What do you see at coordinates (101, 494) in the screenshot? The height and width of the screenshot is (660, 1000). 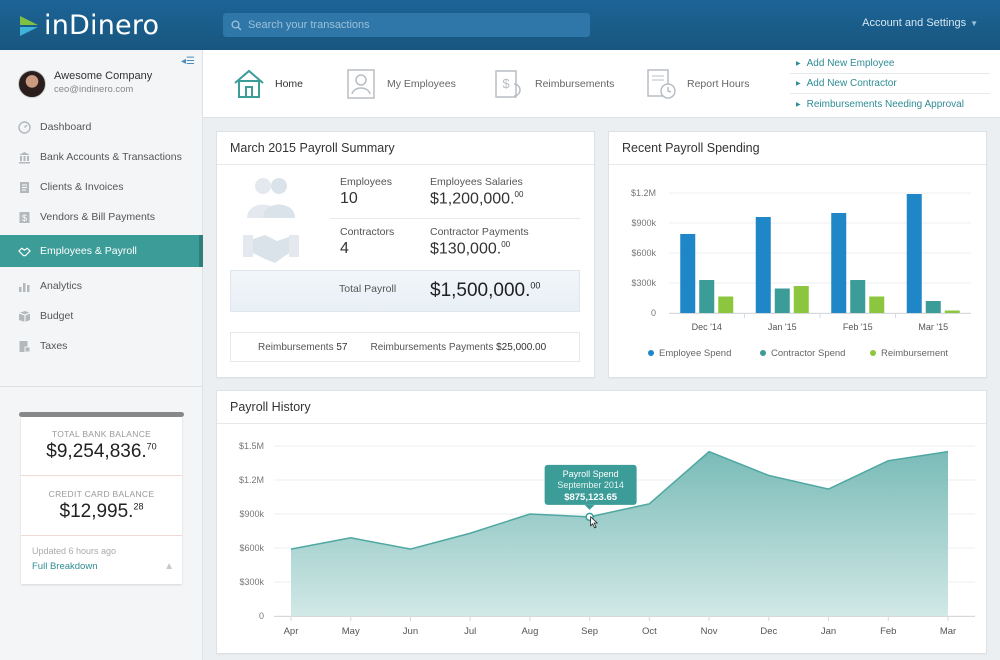 I see `credit-balance-label: CREDIT CARD BALANCE` at bounding box center [101, 494].